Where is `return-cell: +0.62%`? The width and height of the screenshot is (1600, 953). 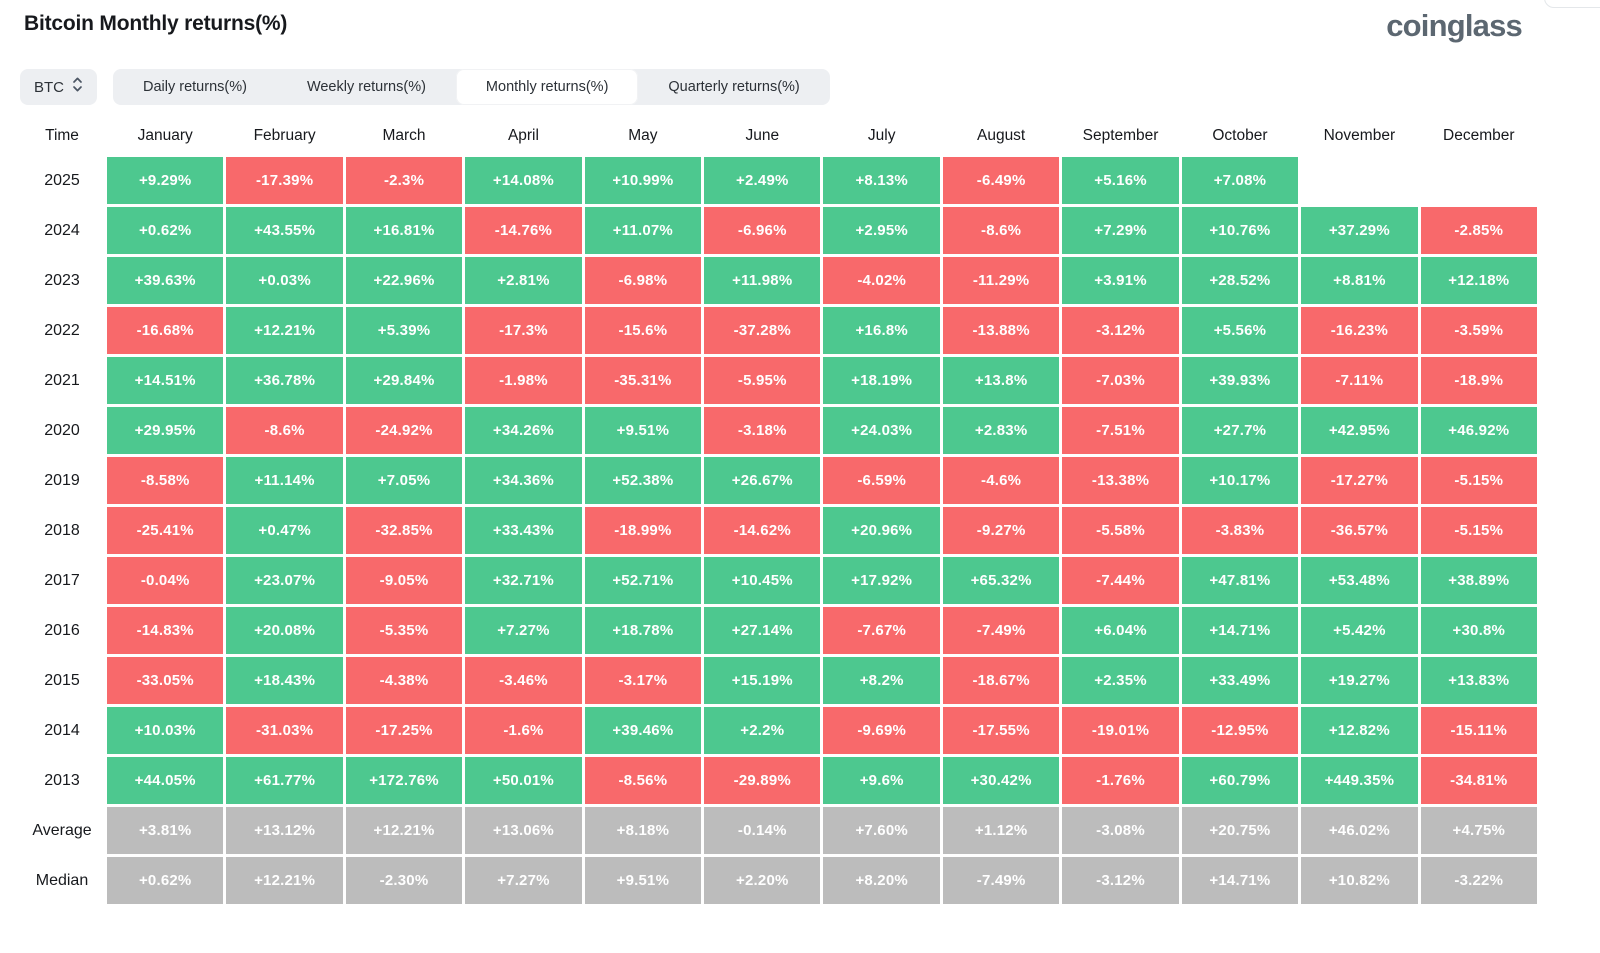 return-cell: +0.62% is located at coordinates (165, 880).